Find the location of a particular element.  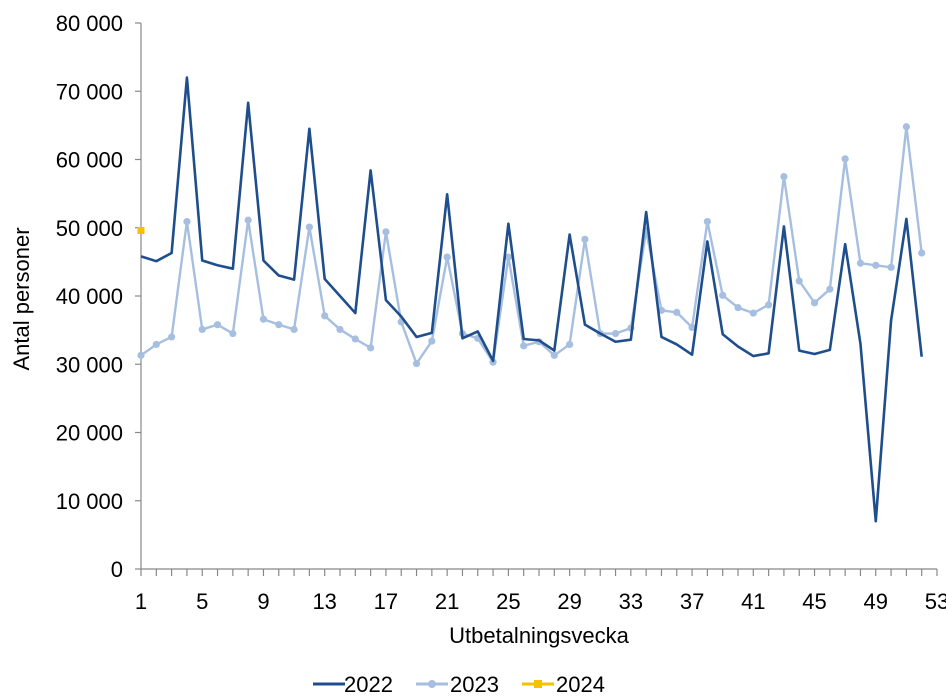

legend-label: 2022 is located at coordinates (368, 684).